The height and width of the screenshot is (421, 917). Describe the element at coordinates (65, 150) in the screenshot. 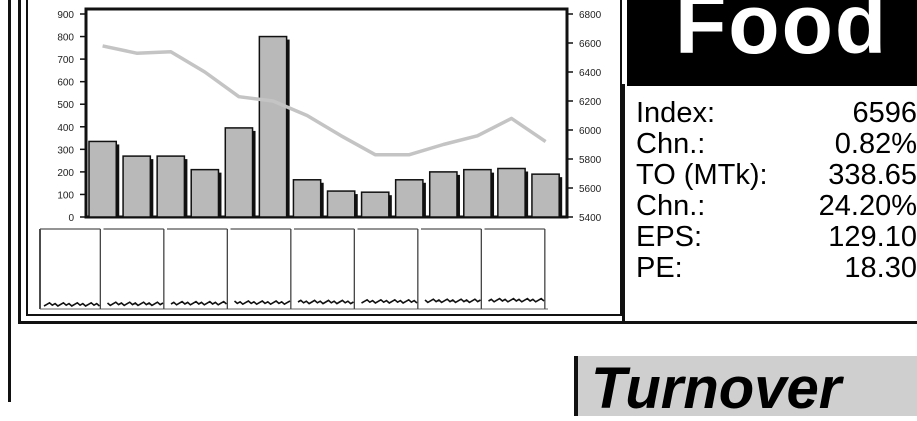

I see `left-axis-tick-label: 300` at that location.